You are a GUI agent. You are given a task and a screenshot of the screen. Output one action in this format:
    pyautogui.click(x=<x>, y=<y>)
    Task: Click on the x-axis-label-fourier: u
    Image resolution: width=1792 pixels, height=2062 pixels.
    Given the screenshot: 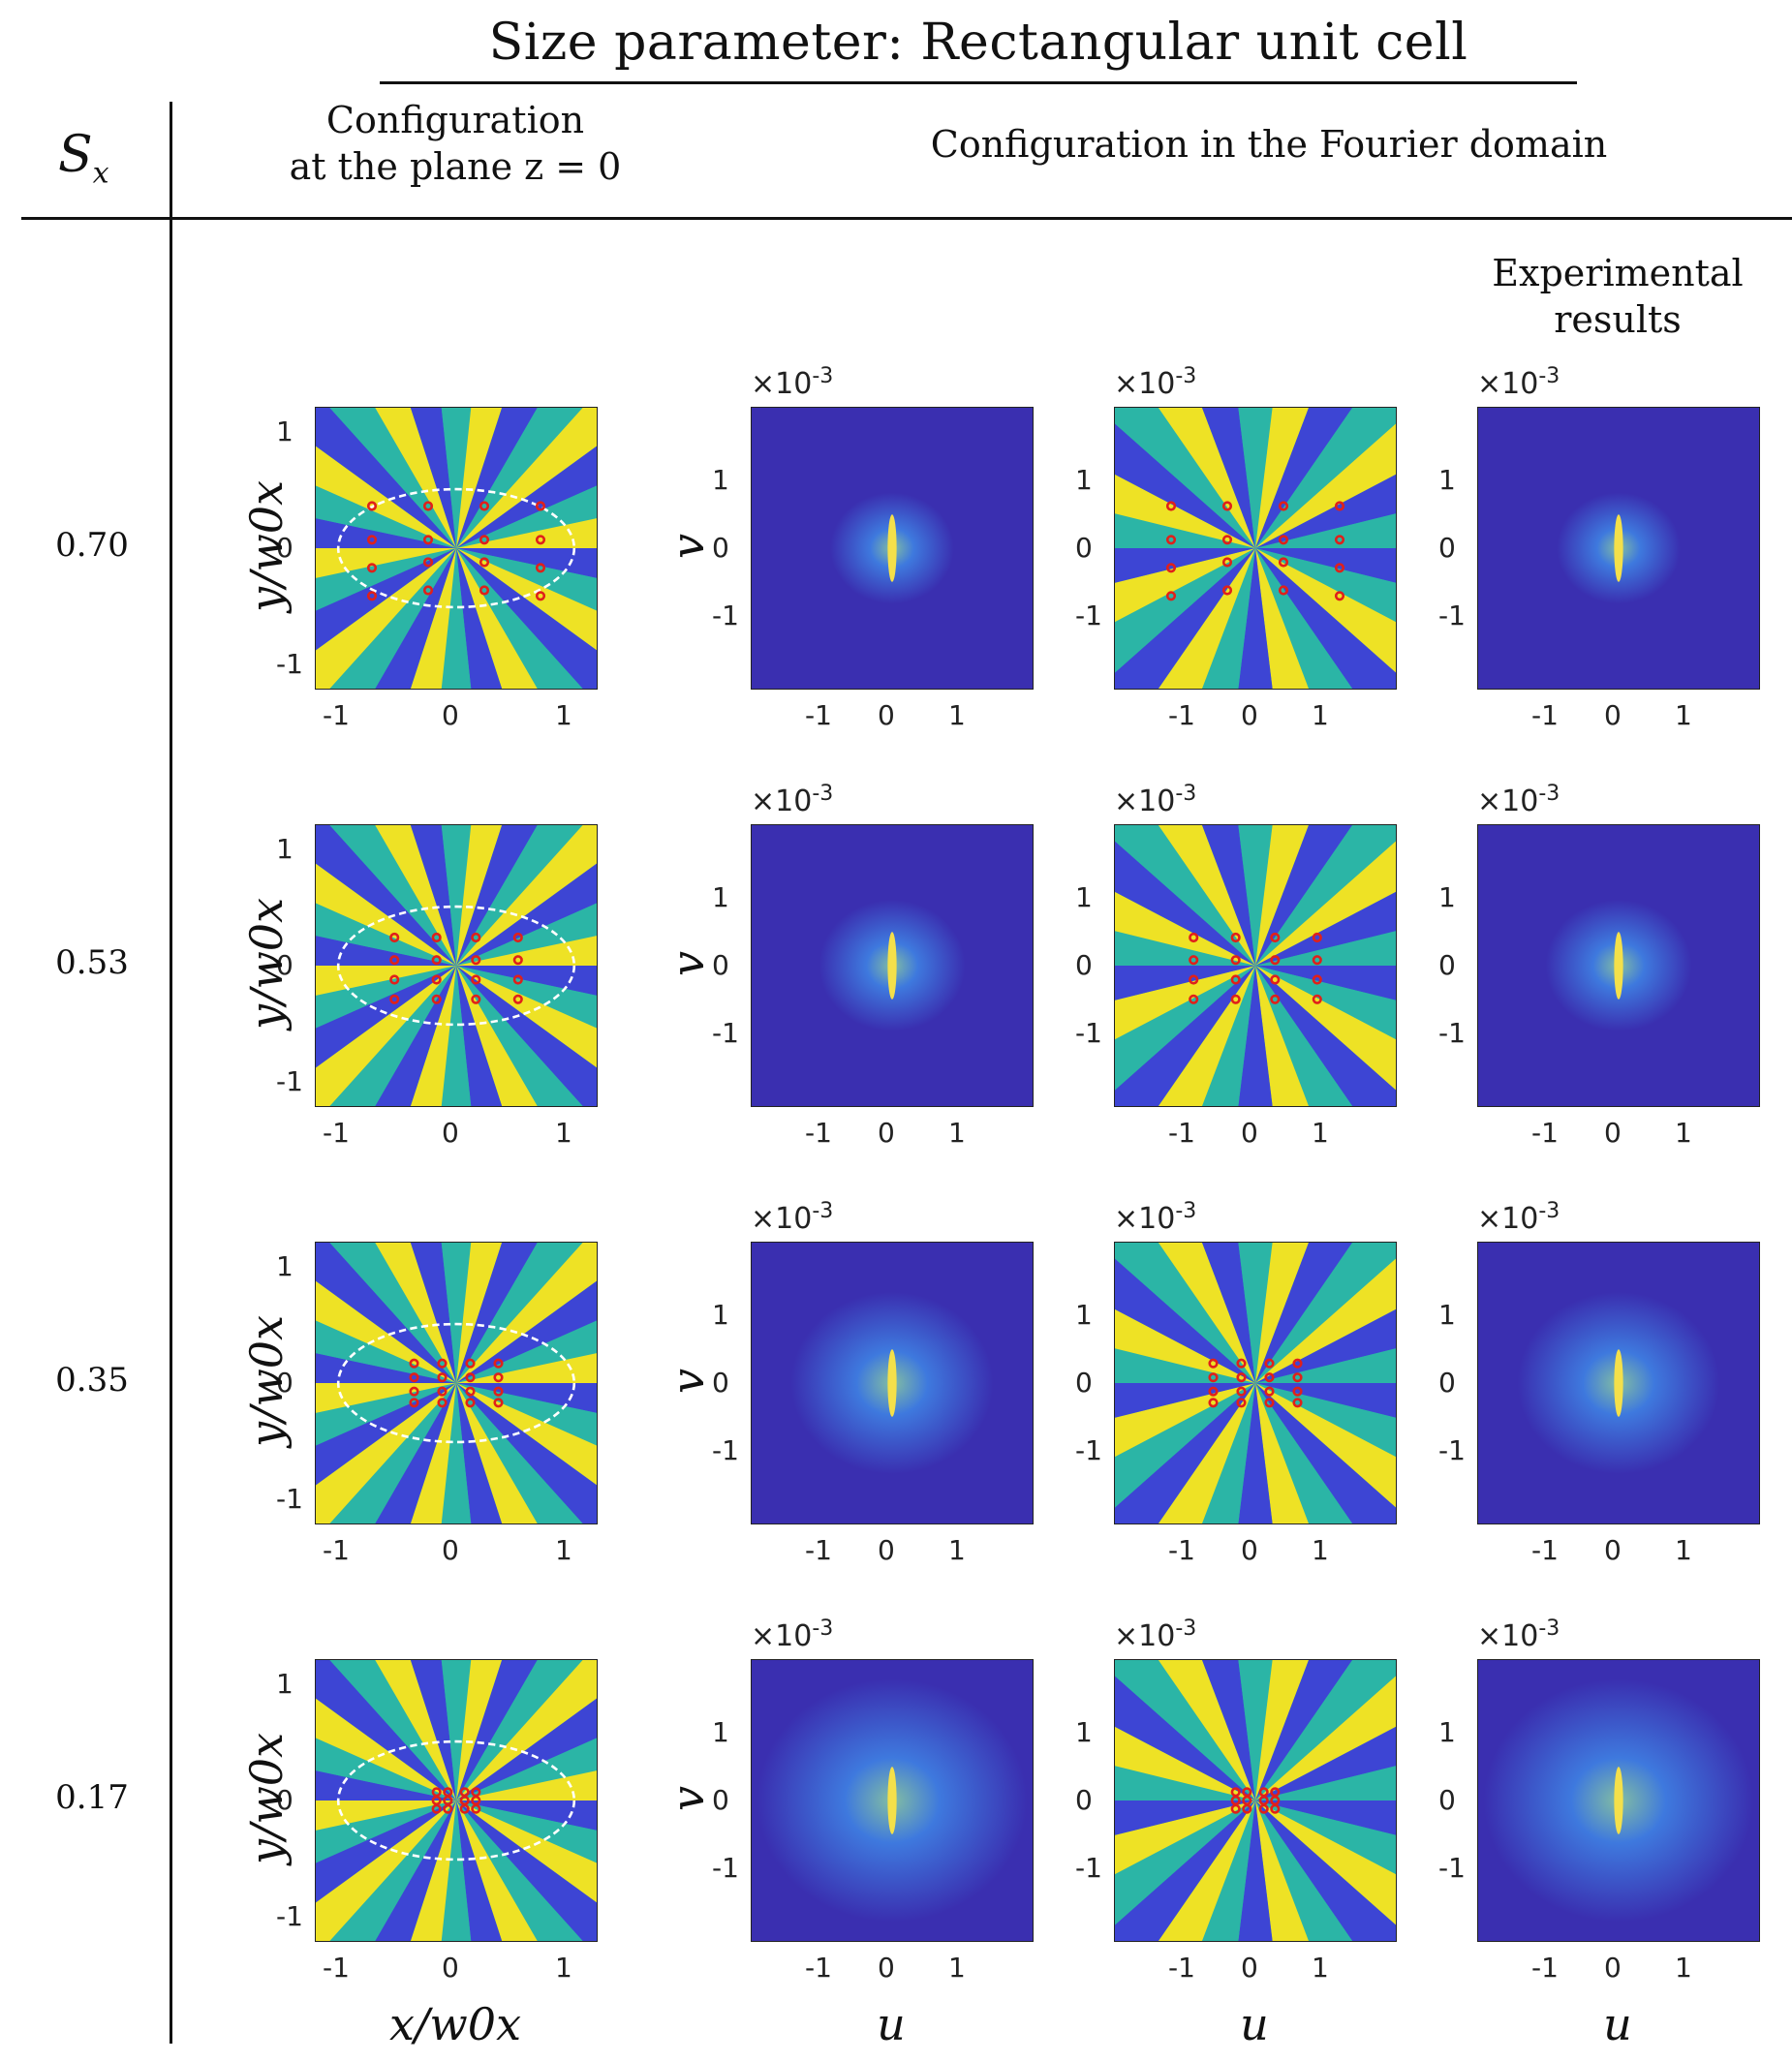 What is the action you would take?
    pyautogui.click(x=1617, y=2024)
    